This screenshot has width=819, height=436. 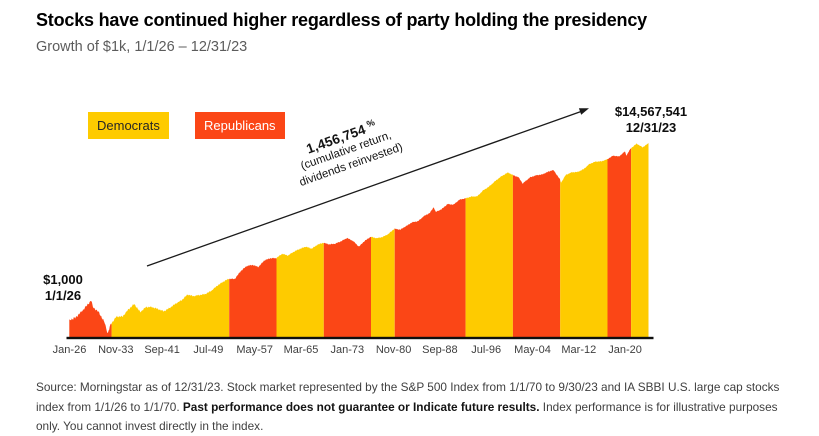 What do you see at coordinates (651, 127) in the screenshot?
I see `end-date: 12/31/23` at bounding box center [651, 127].